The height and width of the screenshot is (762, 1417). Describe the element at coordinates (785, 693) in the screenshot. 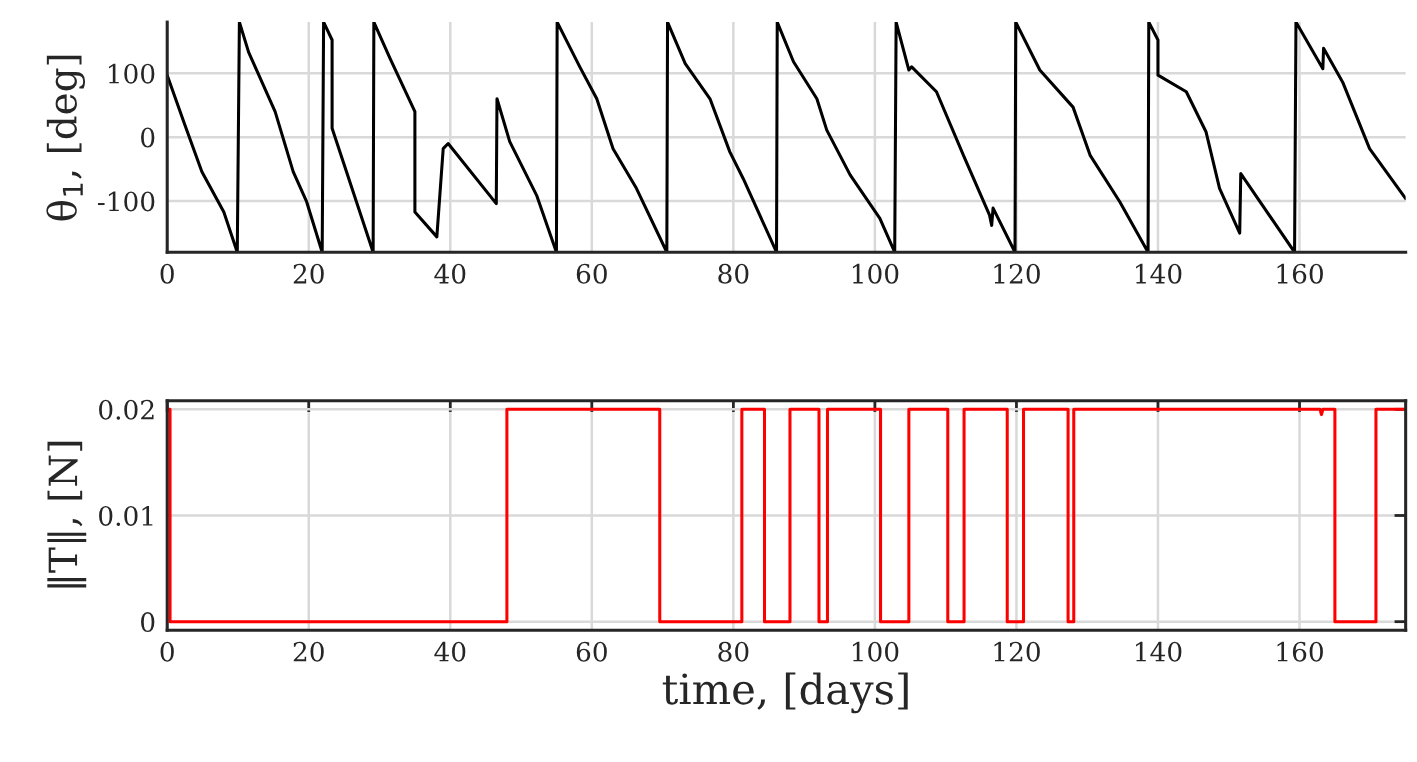

I see `x-axis-title: time, [days]` at that location.